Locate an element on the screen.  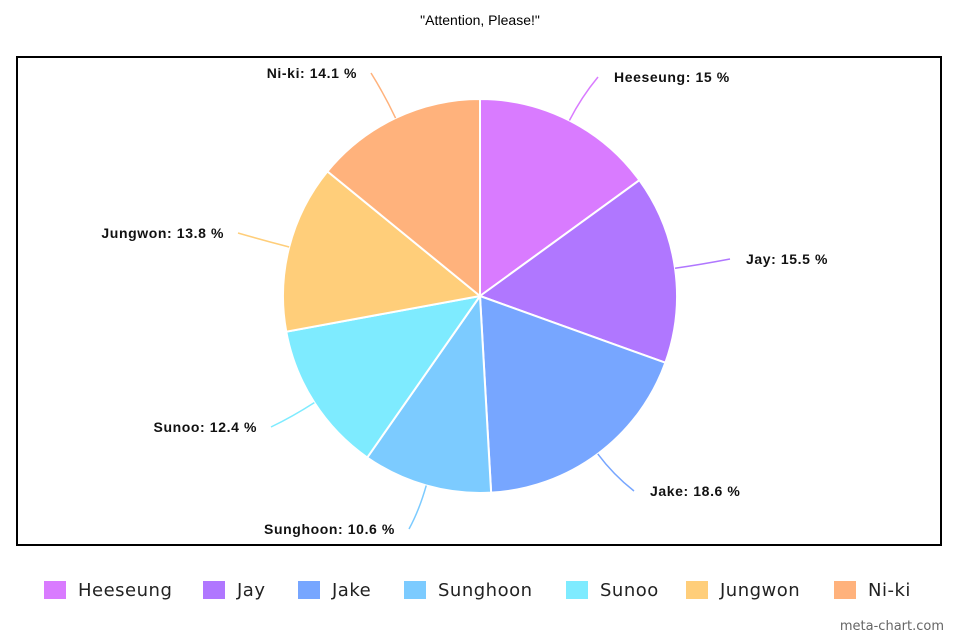
leader-line-heeseung is located at coordinates (583, 98).